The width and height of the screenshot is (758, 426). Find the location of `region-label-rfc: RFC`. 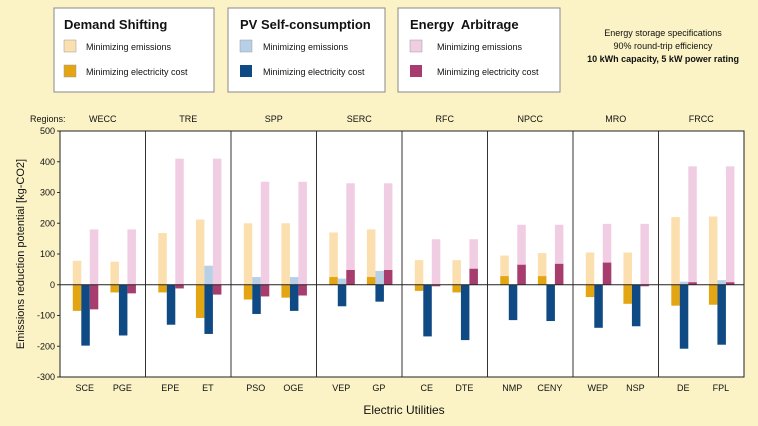

region-label-rfc: RFC is located at coordinates (445, 119).